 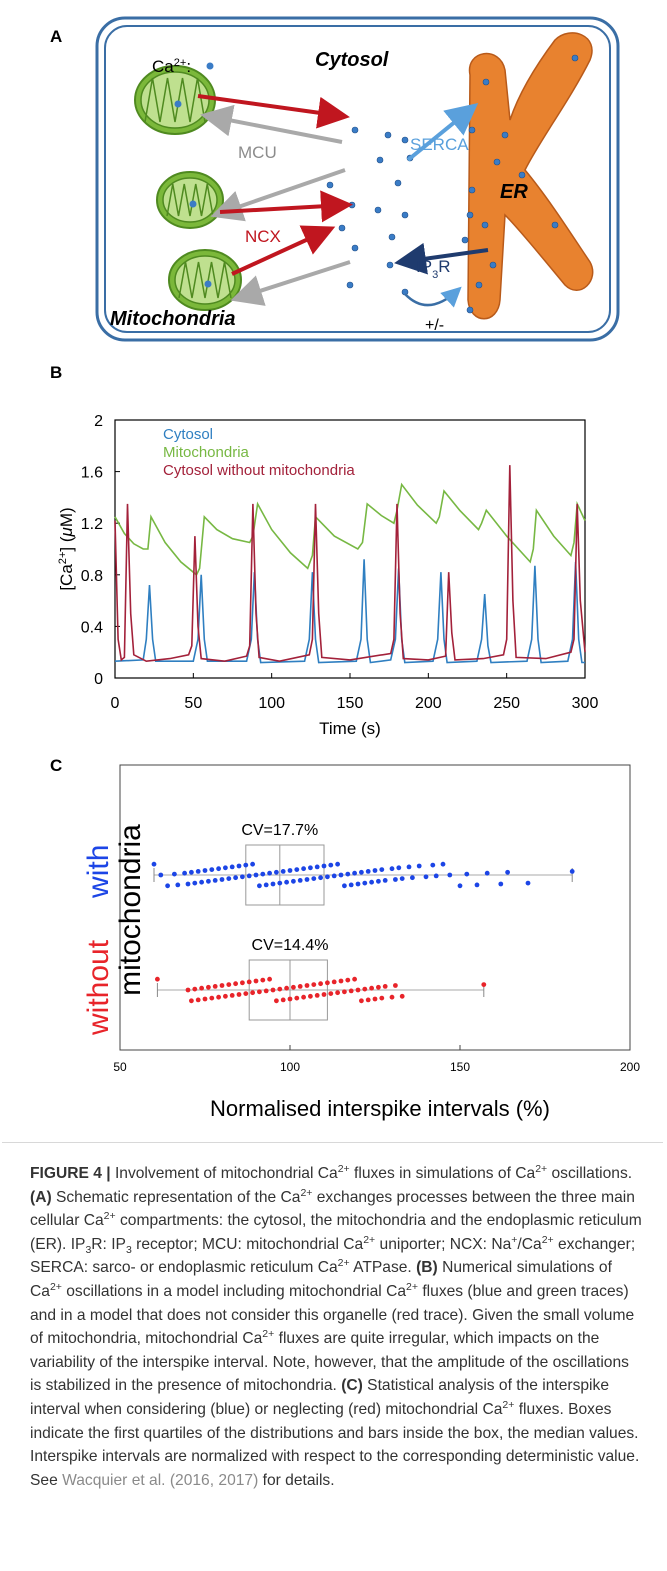 What do you see at coordinates (188, 188) in the screenshot?
I see `mitochondria-shapes` at bounding box center [188, 188].